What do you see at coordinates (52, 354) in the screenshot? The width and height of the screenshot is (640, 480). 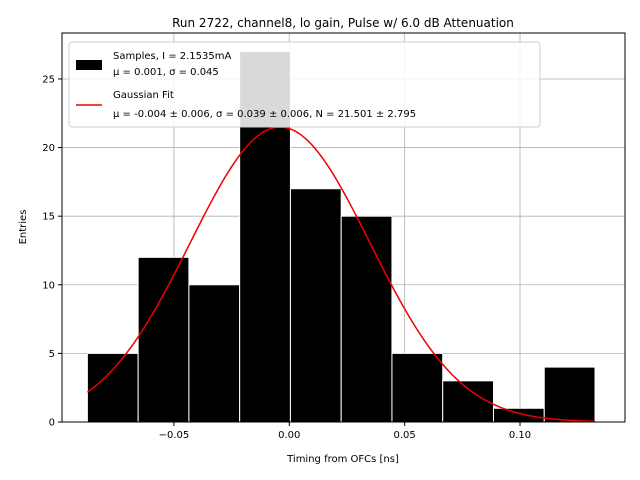 I see `y-tick-label: 5` at bounding box center [52, 354].